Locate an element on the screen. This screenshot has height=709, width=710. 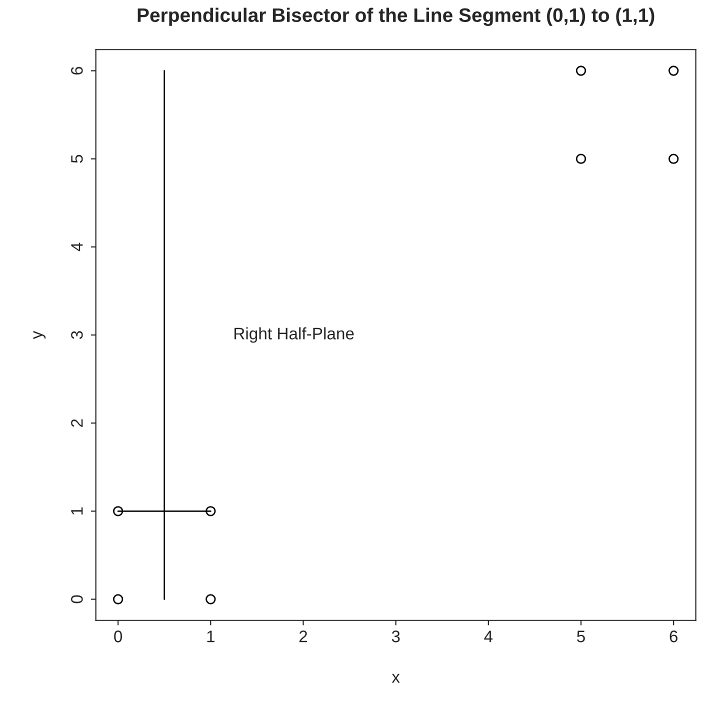
x-tick-label: 2 is located at coordinates (303, 636).